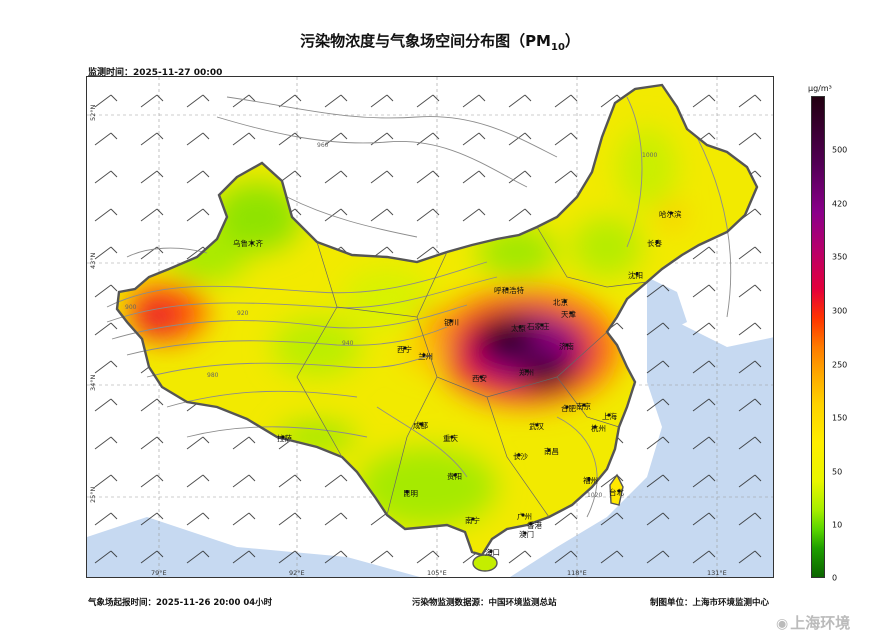 Image resolution: width=880 pixels, height=644 pixels. What do you see at coordinates (93, 382) in the screenshot?
I see `lat-label: 34°N` at bounding box center [93, 382].